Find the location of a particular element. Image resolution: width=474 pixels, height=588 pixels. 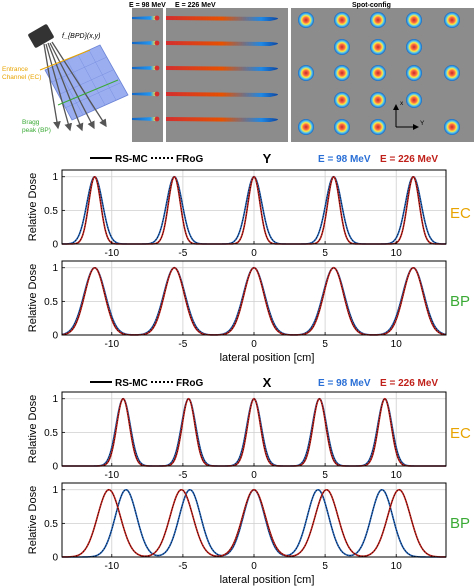

spot-config-header: Spot-config is located at coordinates (371, 5).